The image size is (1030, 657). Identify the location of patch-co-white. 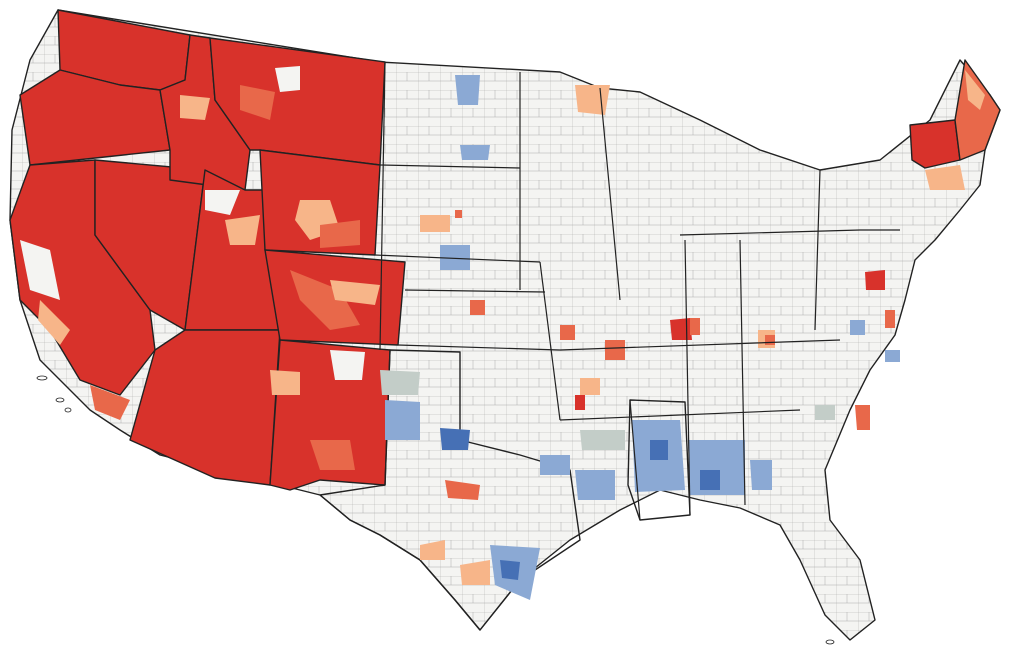
(347, 365).